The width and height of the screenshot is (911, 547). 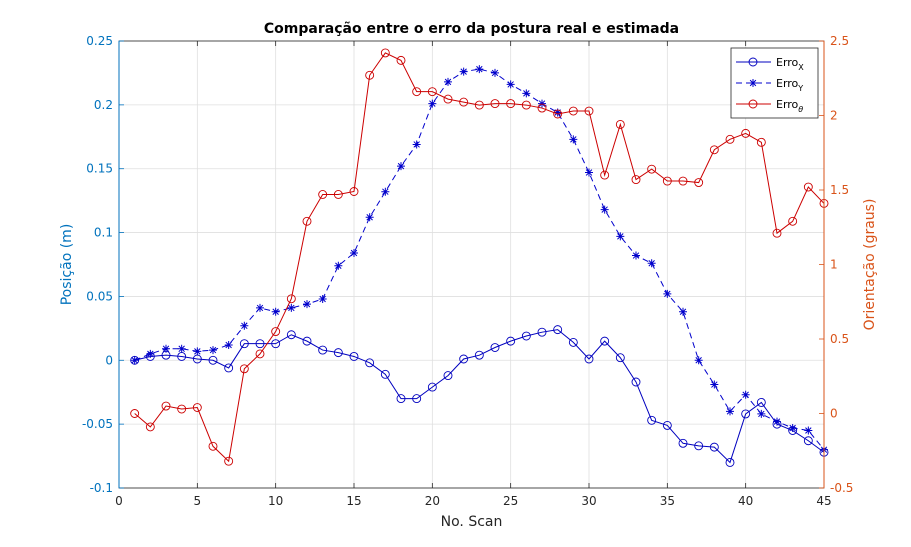 I want to click on left-y-tick-label: 0.1, so click(x=103, y=233).